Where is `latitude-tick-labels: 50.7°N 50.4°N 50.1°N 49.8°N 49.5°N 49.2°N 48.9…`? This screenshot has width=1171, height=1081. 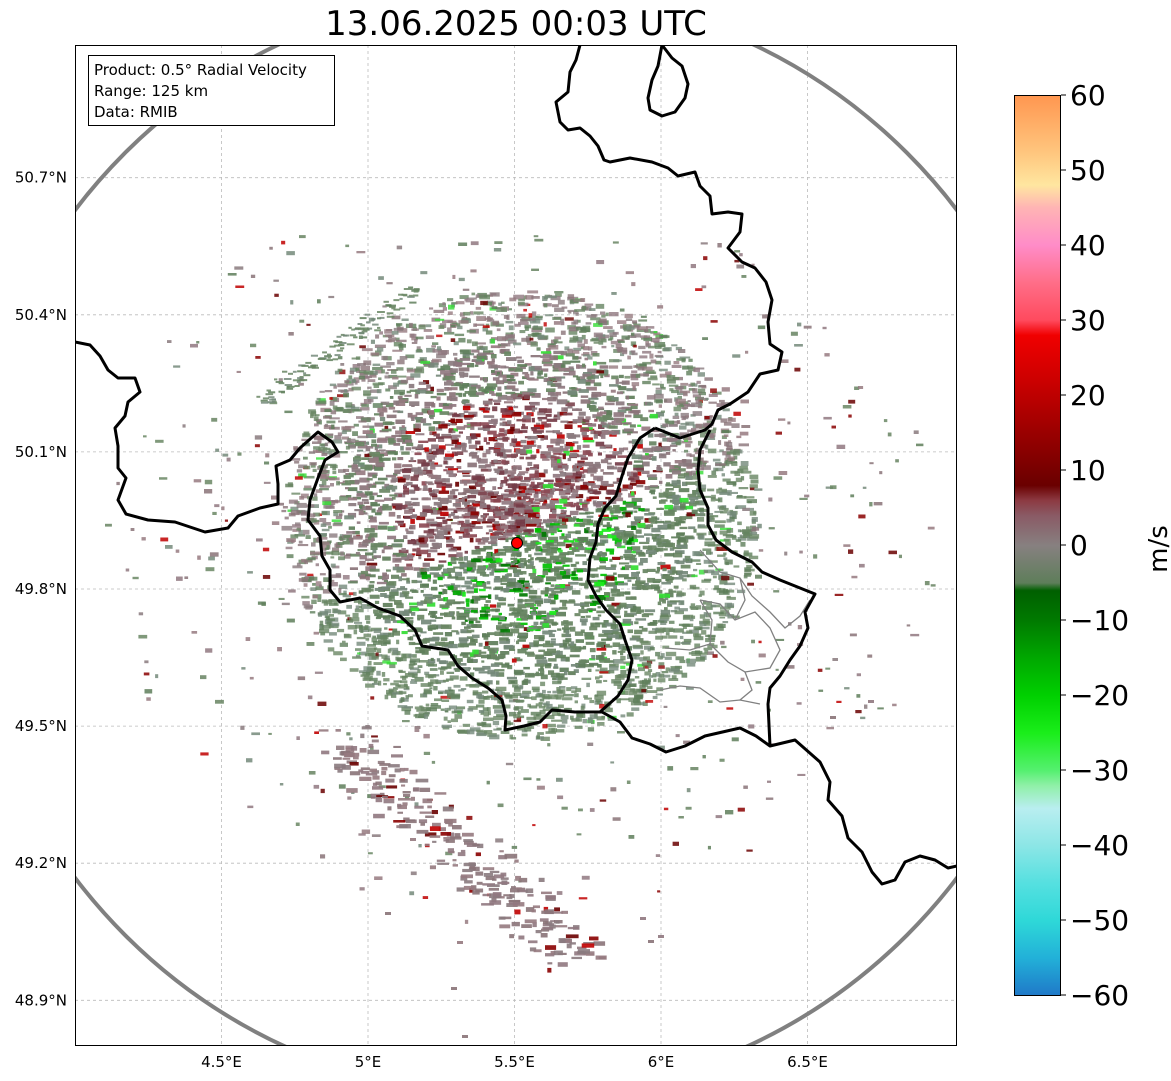 latitude-tick-labels: 50.7°N 50.4°N 50.1°N 49.8°N 49.5°N 49.2°N 48.9… is located at coordinates (41, 589).